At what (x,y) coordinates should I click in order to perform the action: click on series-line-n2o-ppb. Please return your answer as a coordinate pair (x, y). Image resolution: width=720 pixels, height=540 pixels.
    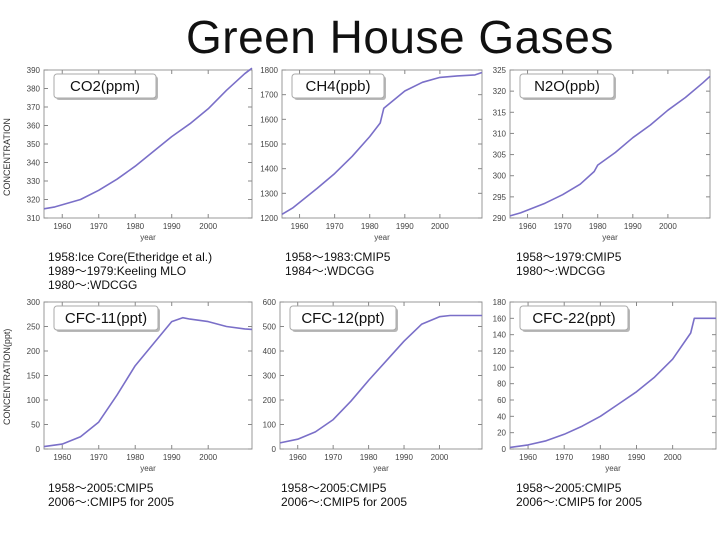
    Looking at the image, I should click on (610, 146).